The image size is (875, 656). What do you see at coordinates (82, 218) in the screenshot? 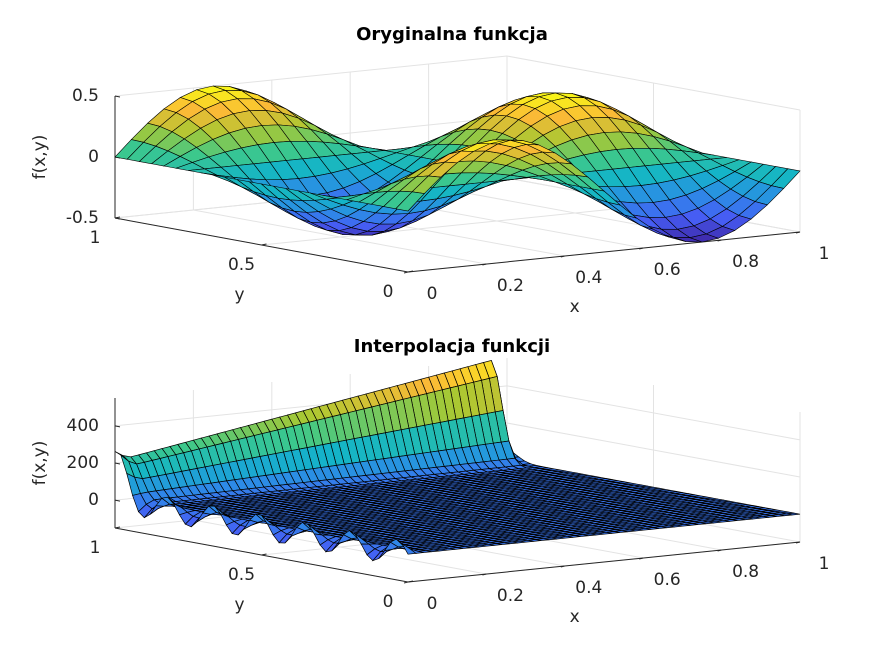
I see `z-tick-label: -0.5` at bounding box center [82, 218].